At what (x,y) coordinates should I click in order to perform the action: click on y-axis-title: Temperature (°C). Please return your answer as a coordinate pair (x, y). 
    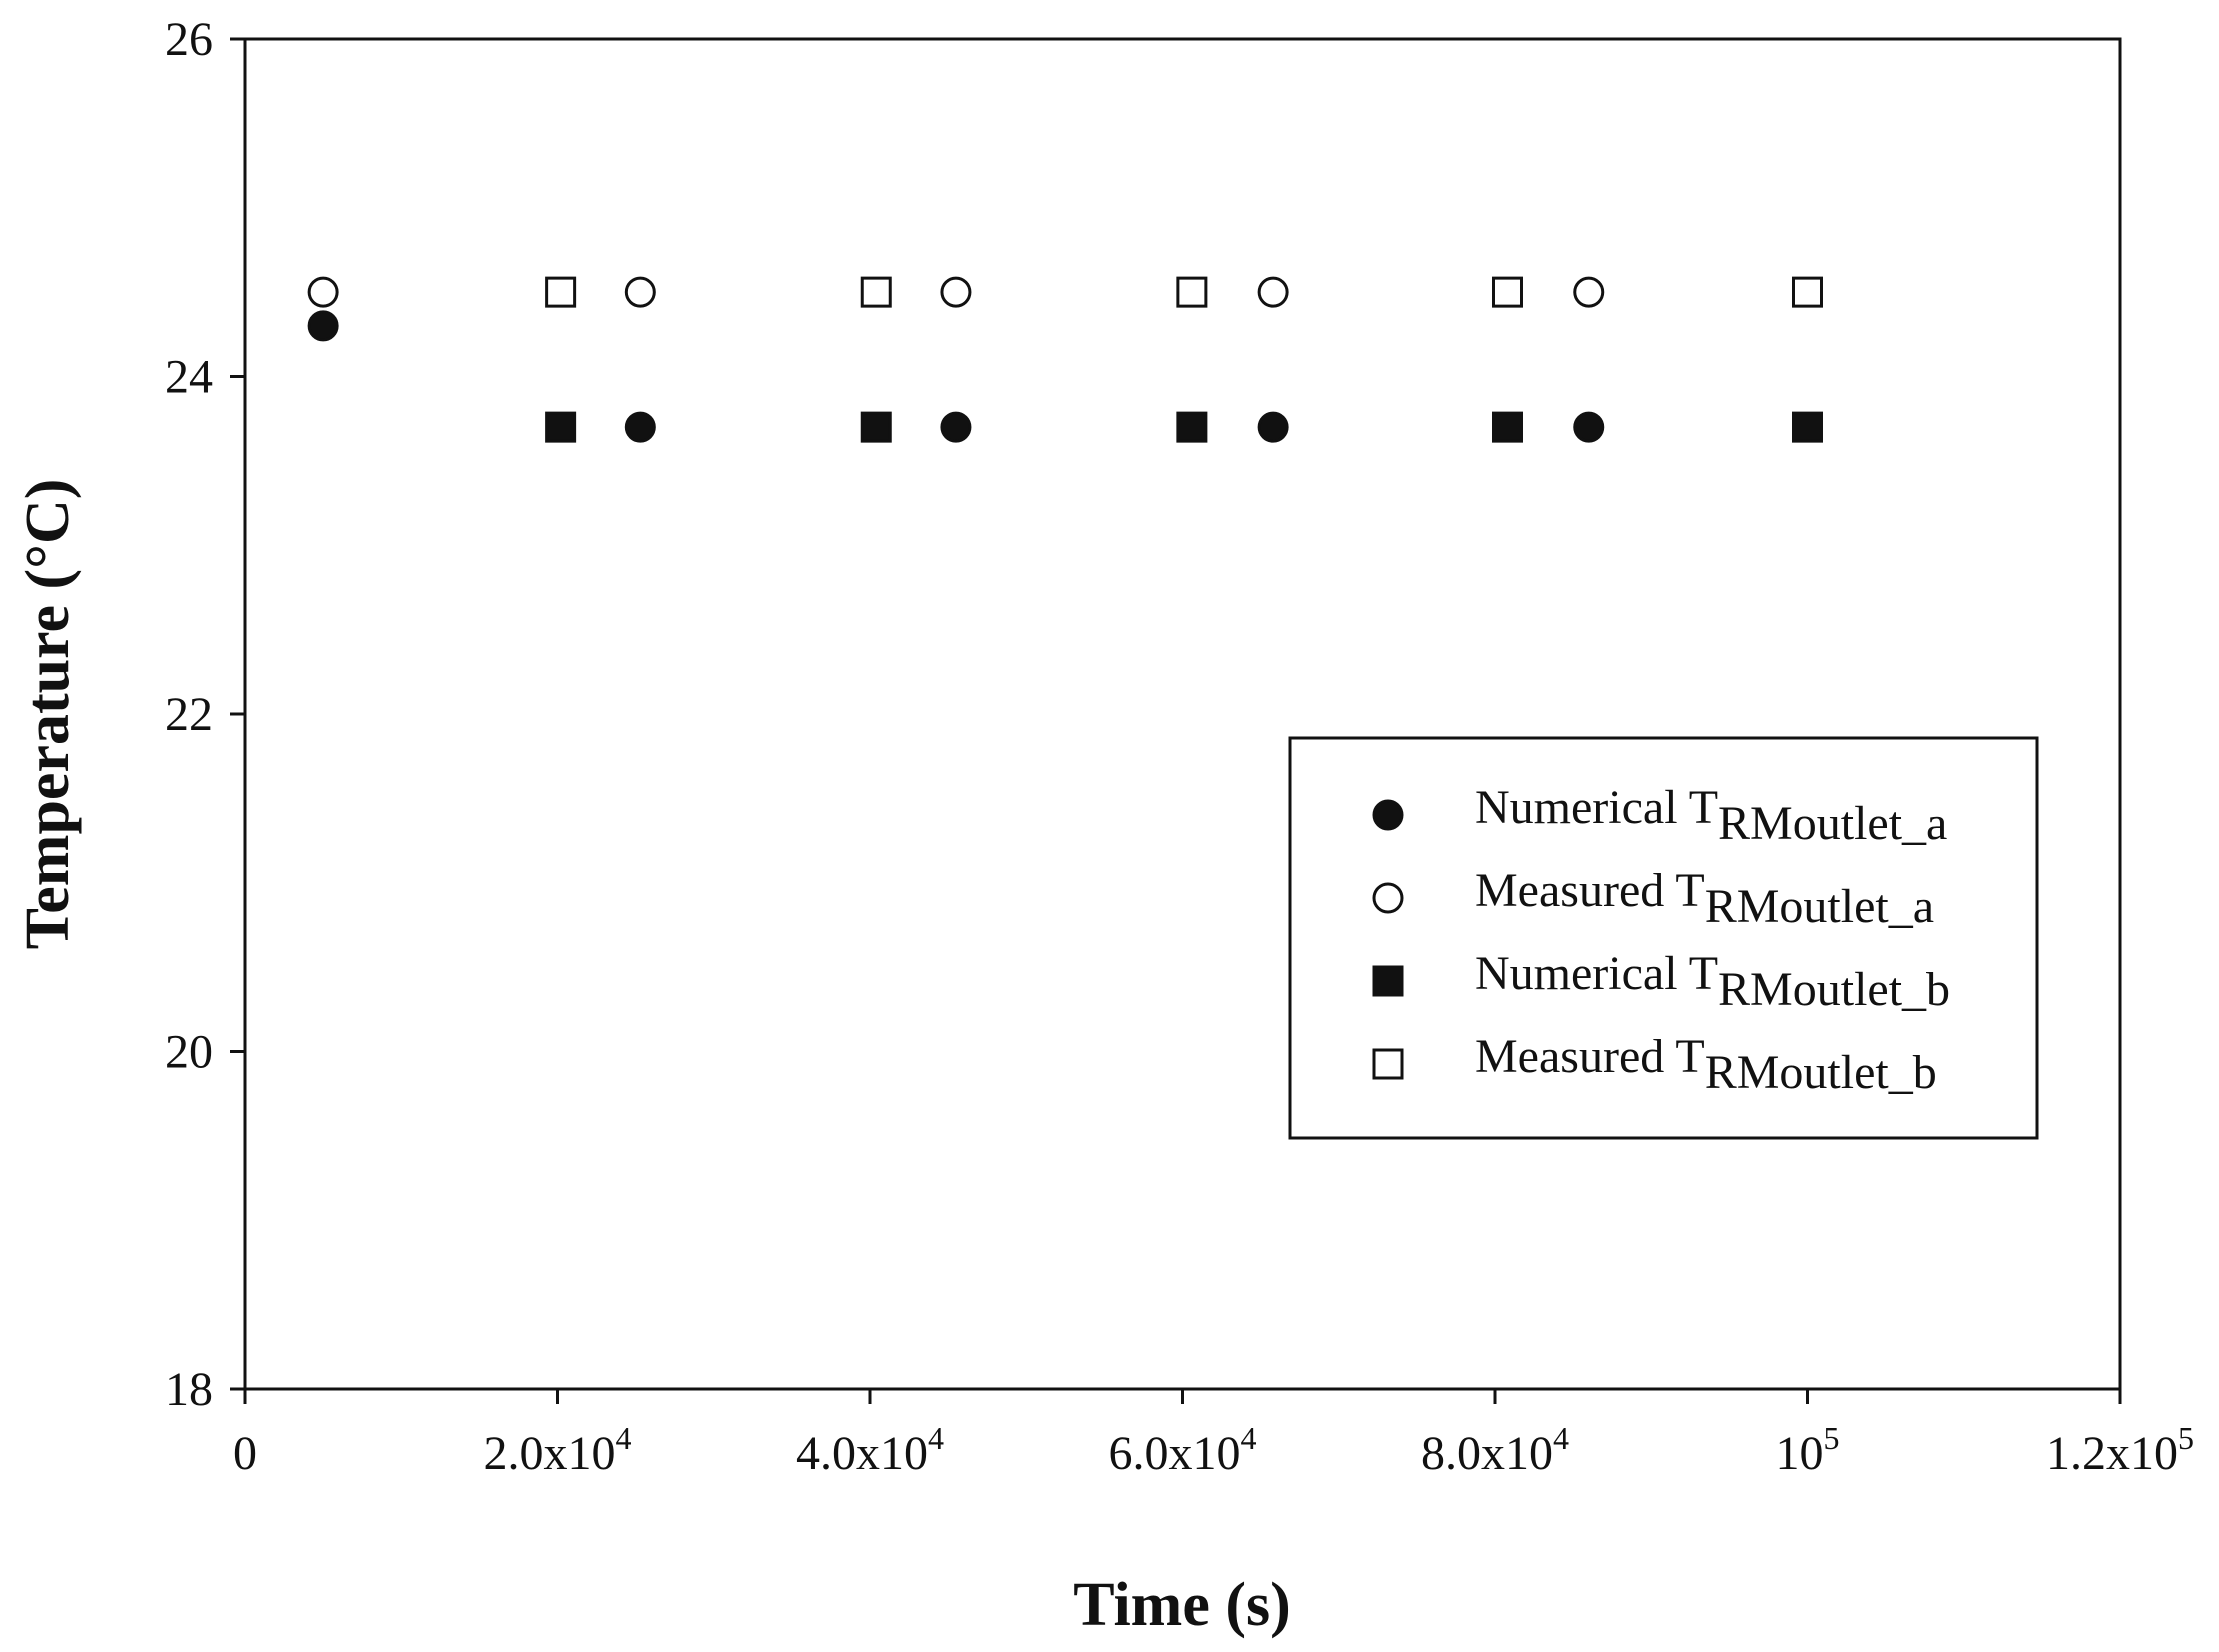
    Looking at the image, I should click on (48, 714).